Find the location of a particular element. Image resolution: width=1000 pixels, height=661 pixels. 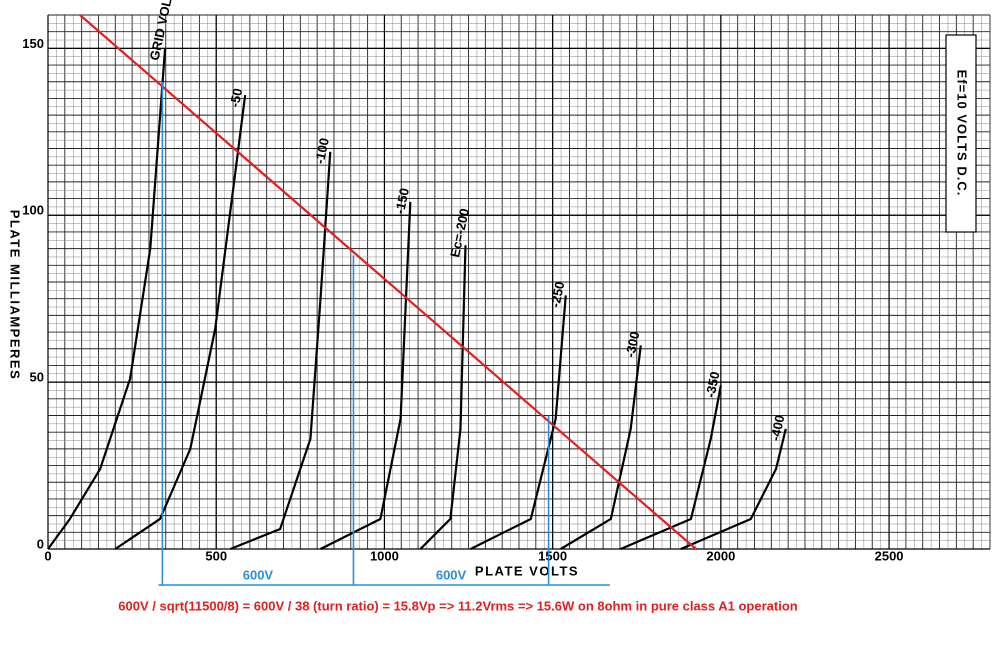

curve-label: -150 is located at coordinates (402, 201).